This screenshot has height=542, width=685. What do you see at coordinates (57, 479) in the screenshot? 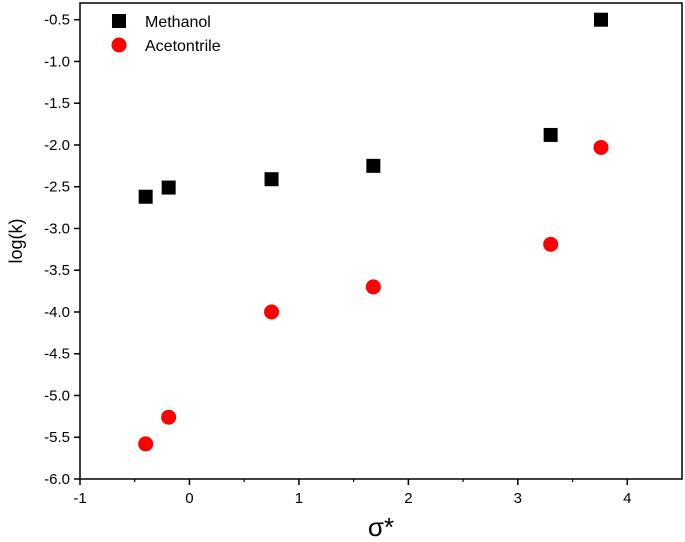
I see `y-tick-label: -6.0` at bounding box center [57, 479].